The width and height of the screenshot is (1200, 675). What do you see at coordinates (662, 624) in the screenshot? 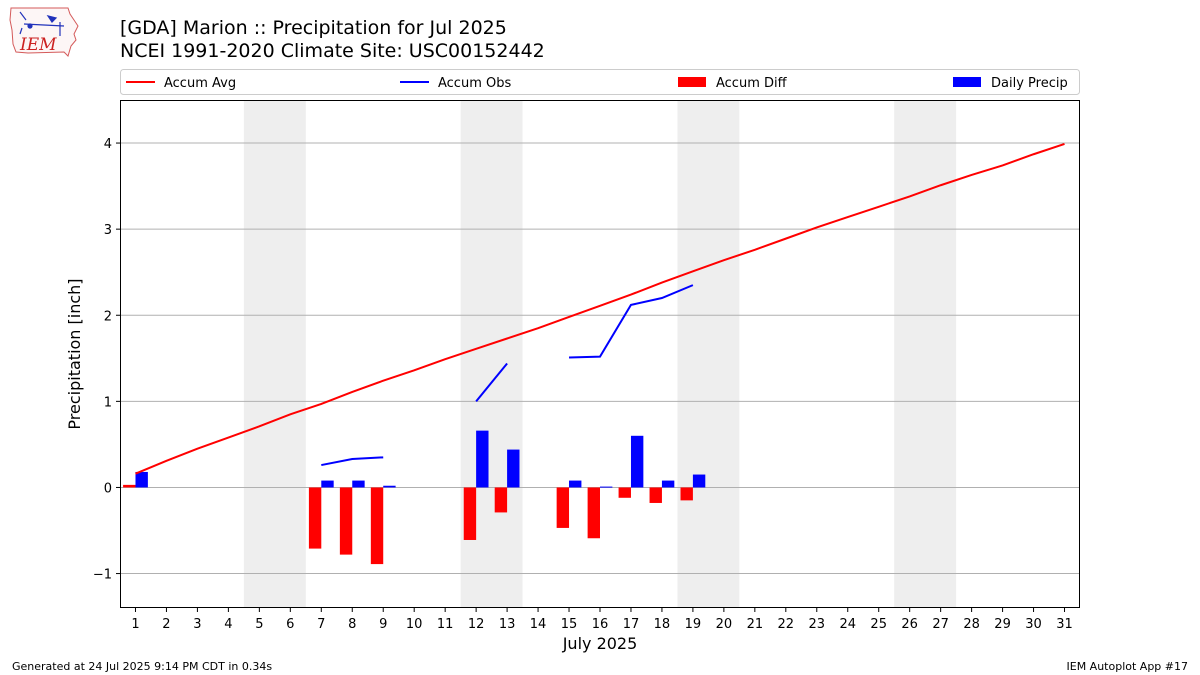
I see `x-tick-label: 18` at bounding box center [662, 624].